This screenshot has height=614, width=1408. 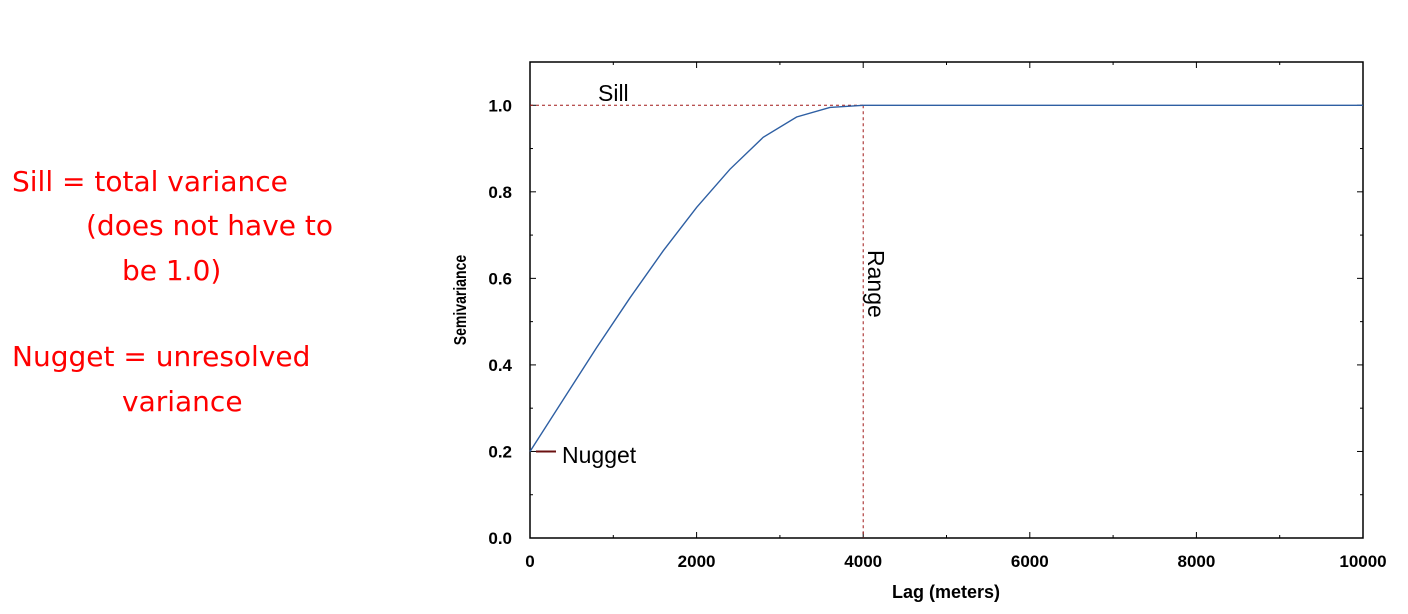 What do you see at coordinates (150, 181) in the screenshot?
I see `sill-note-line1: Sill = total variance` at bounding box center [150, 181].